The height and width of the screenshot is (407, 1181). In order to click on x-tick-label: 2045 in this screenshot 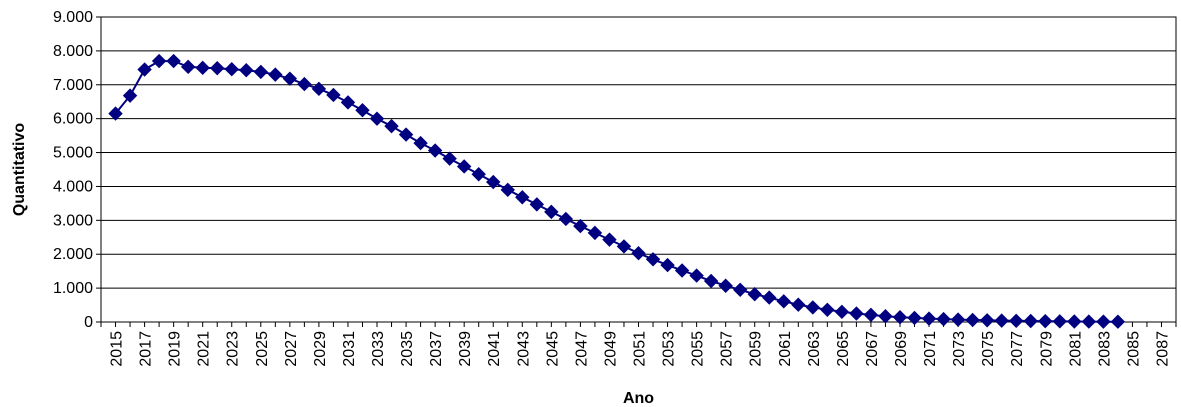, I will do `click(552, 349)`.